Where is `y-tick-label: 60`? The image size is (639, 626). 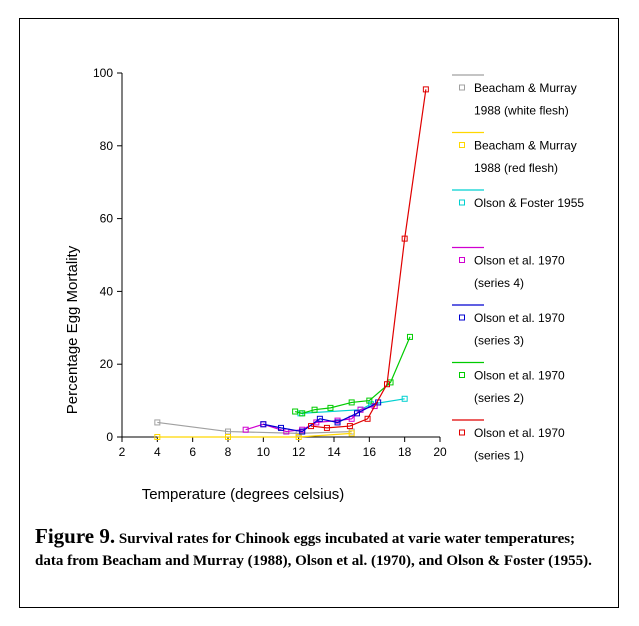 y-tick-label: 60 is located at coordinates (107, 219).